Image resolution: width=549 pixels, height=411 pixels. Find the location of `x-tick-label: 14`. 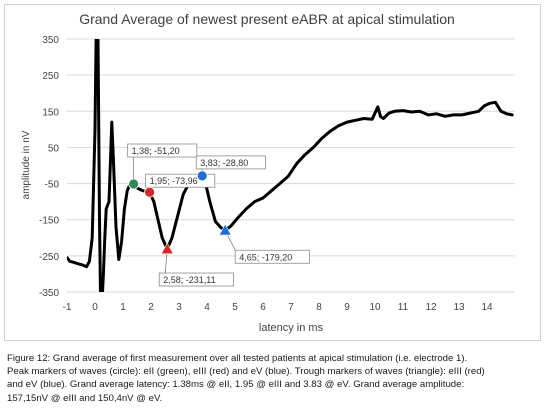

x-tick-label: 14 is located at coordinates (487, 307).